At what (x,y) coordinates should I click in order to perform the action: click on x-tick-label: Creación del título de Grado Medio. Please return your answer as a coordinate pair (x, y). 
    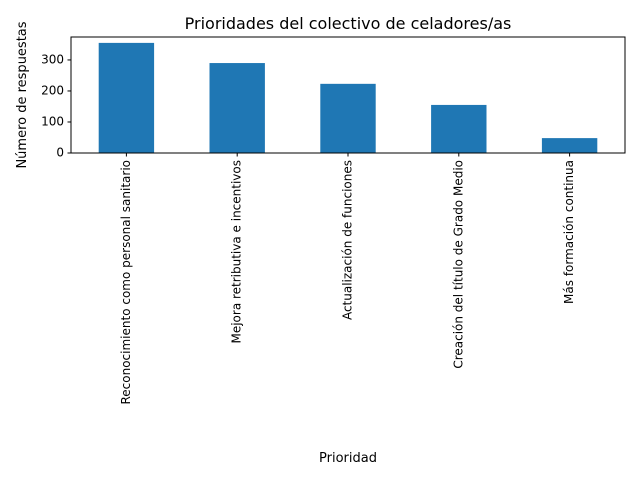
    Looking at the image, I should click on (458, 264).